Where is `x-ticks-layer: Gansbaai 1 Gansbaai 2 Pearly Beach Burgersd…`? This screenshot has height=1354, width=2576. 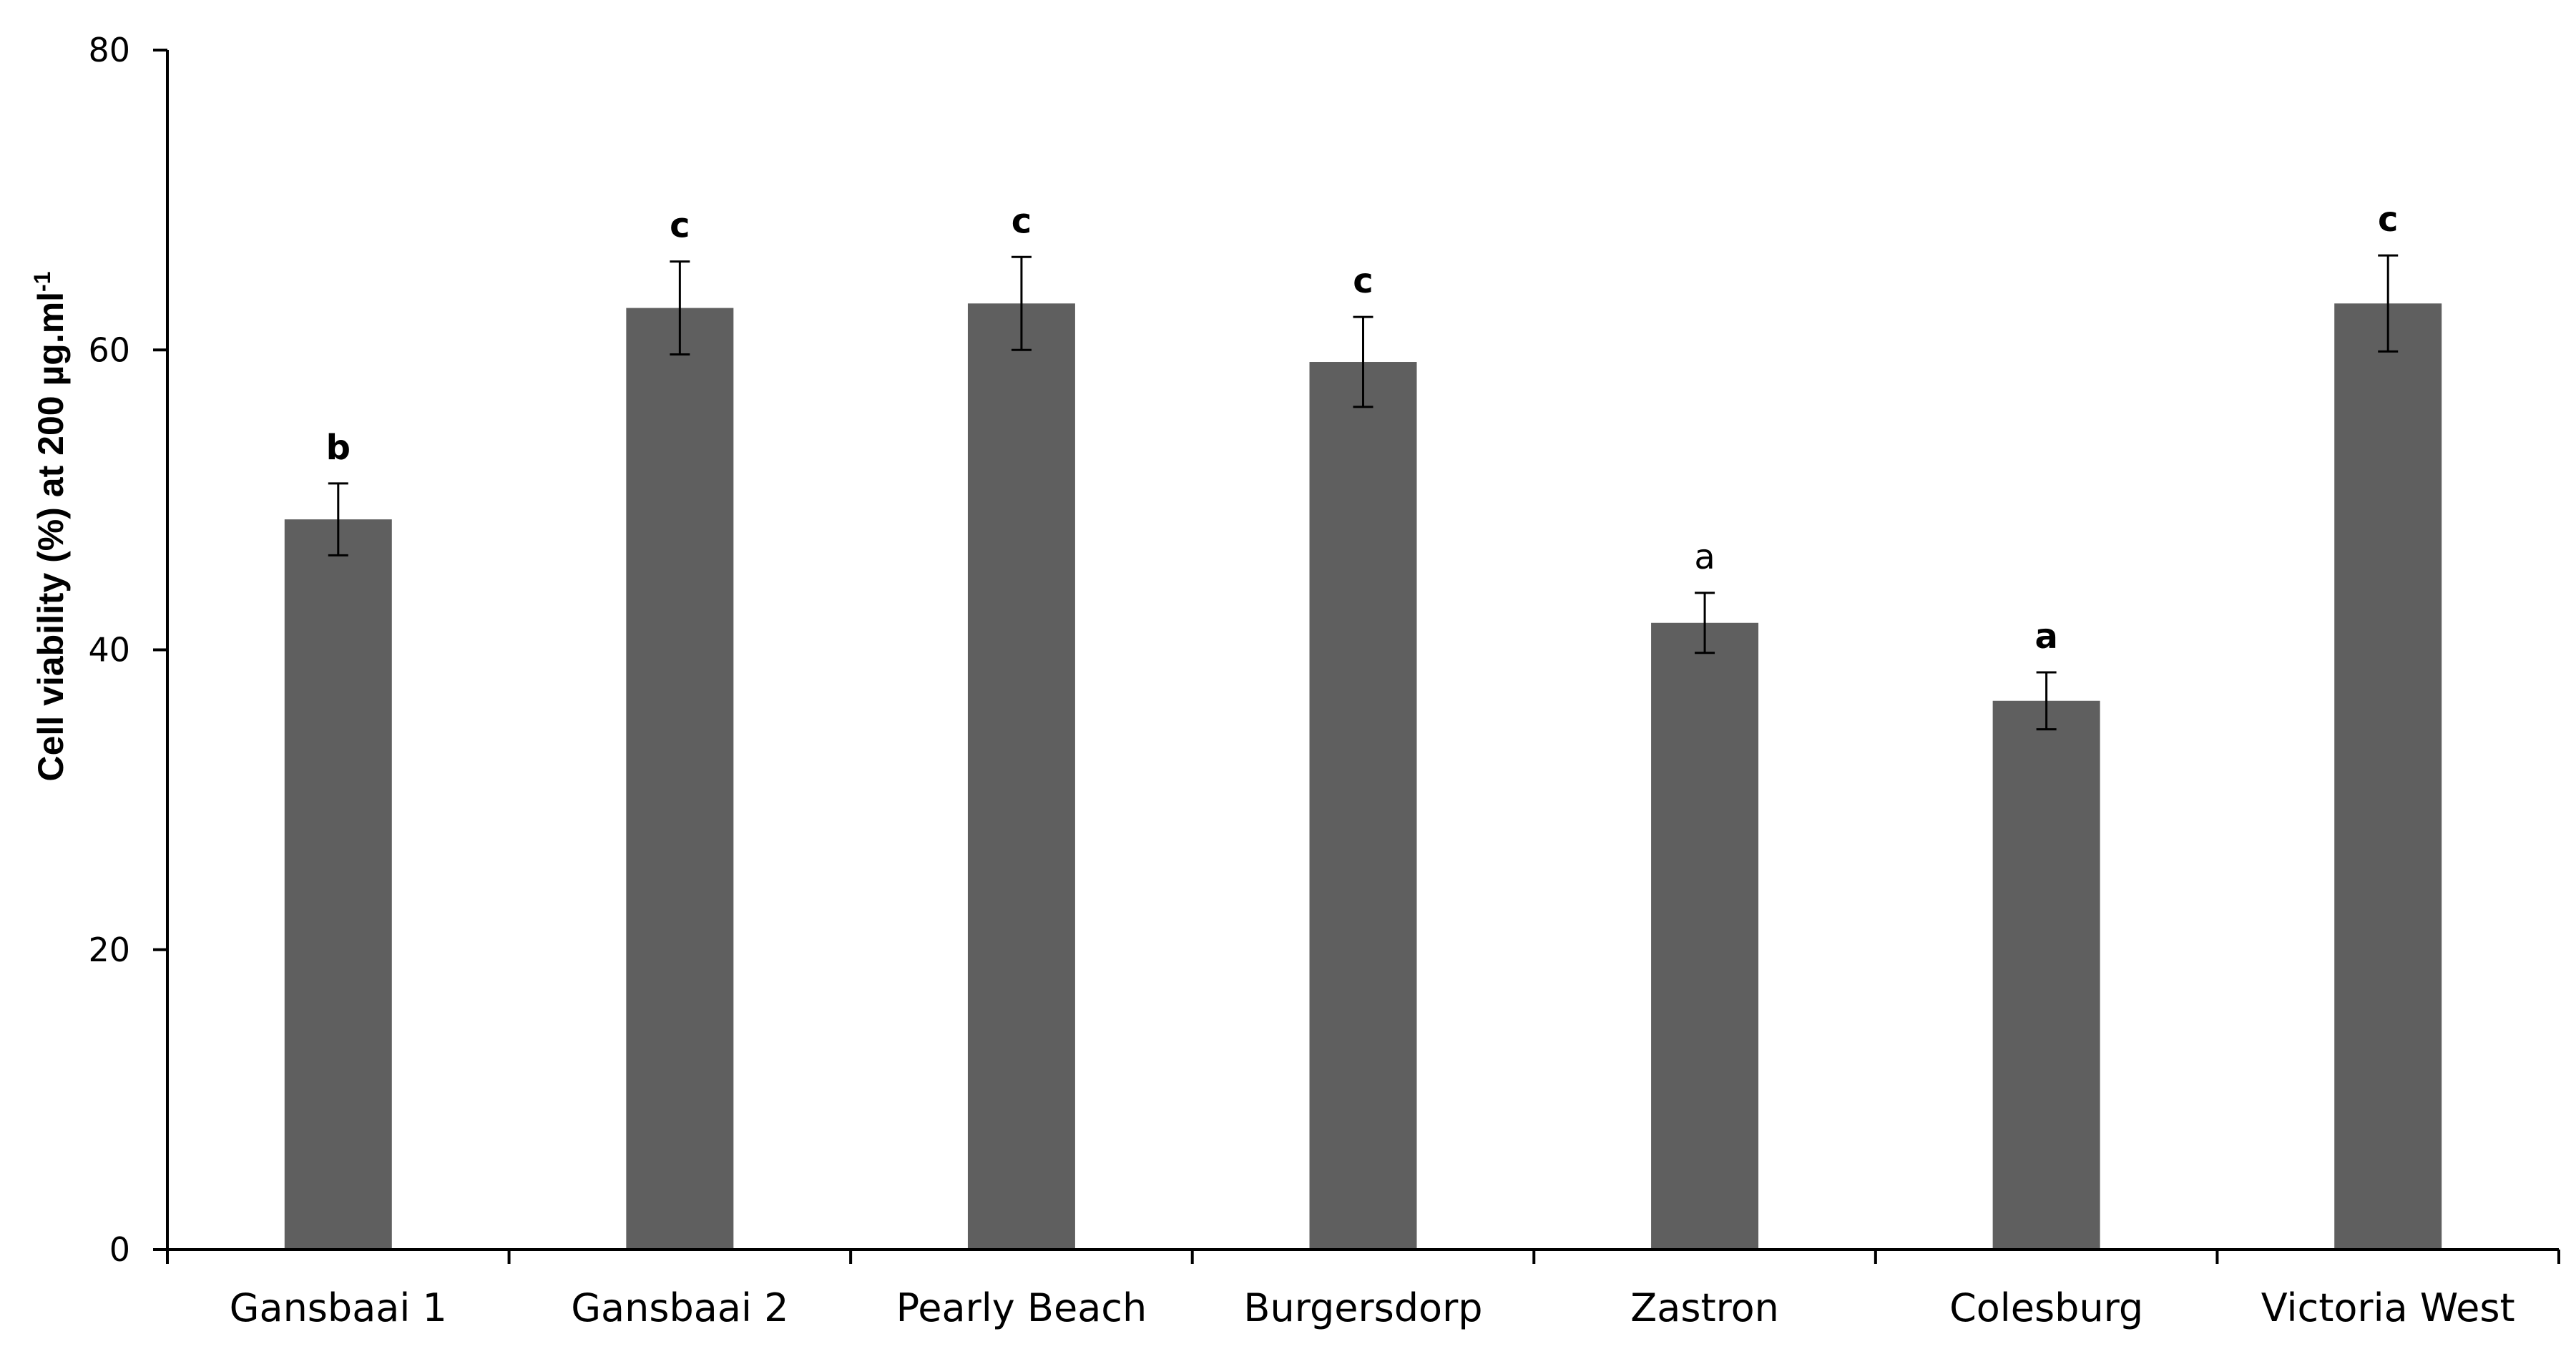 x-ticks-layer: Gansbaai 1 Gansbaai 2 Pearly Beach Burgersd… is located at coordinates (1363, 1290).